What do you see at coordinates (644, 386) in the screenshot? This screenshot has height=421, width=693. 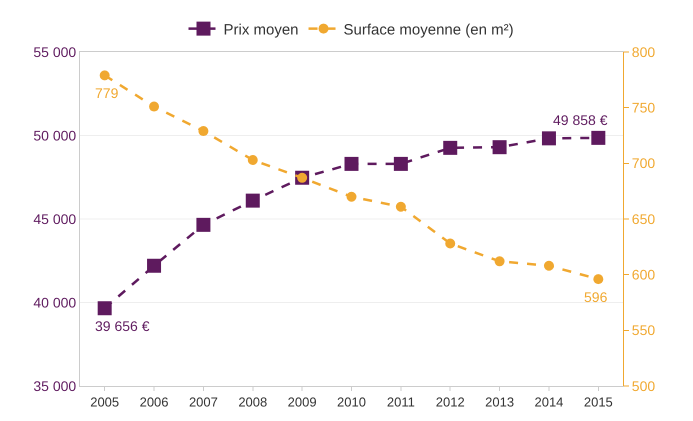 I see `y2-tick-label: 500` at bounding box center [644, 386].